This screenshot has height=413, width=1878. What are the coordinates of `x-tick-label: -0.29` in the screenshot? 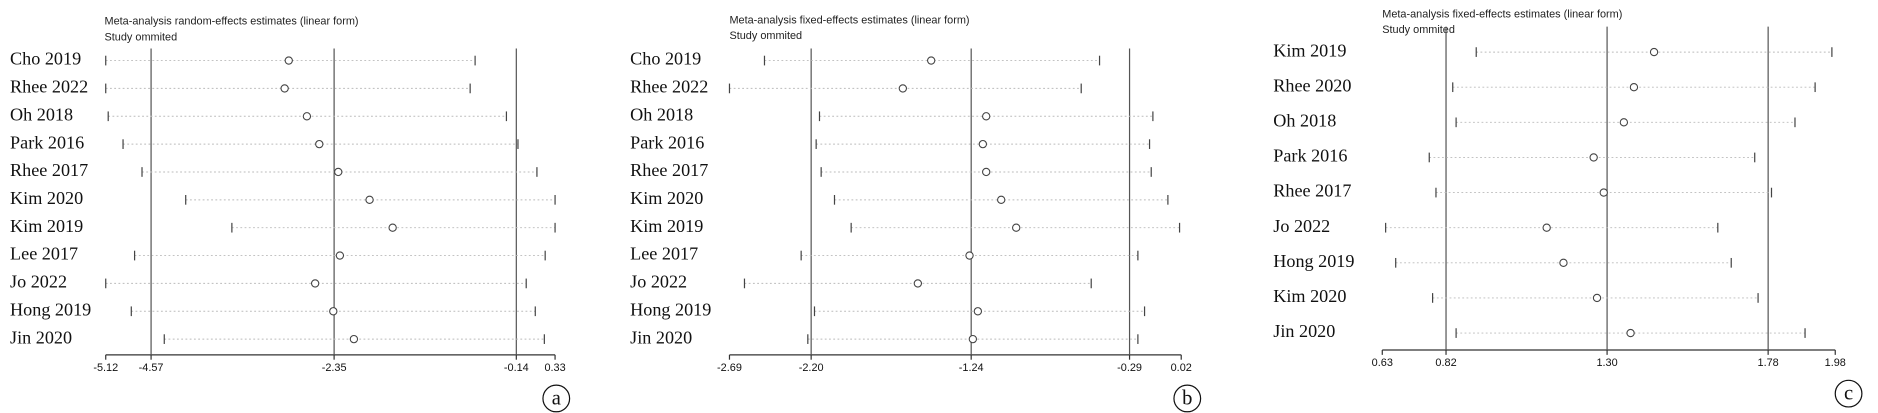 It's located at (1129, 368).